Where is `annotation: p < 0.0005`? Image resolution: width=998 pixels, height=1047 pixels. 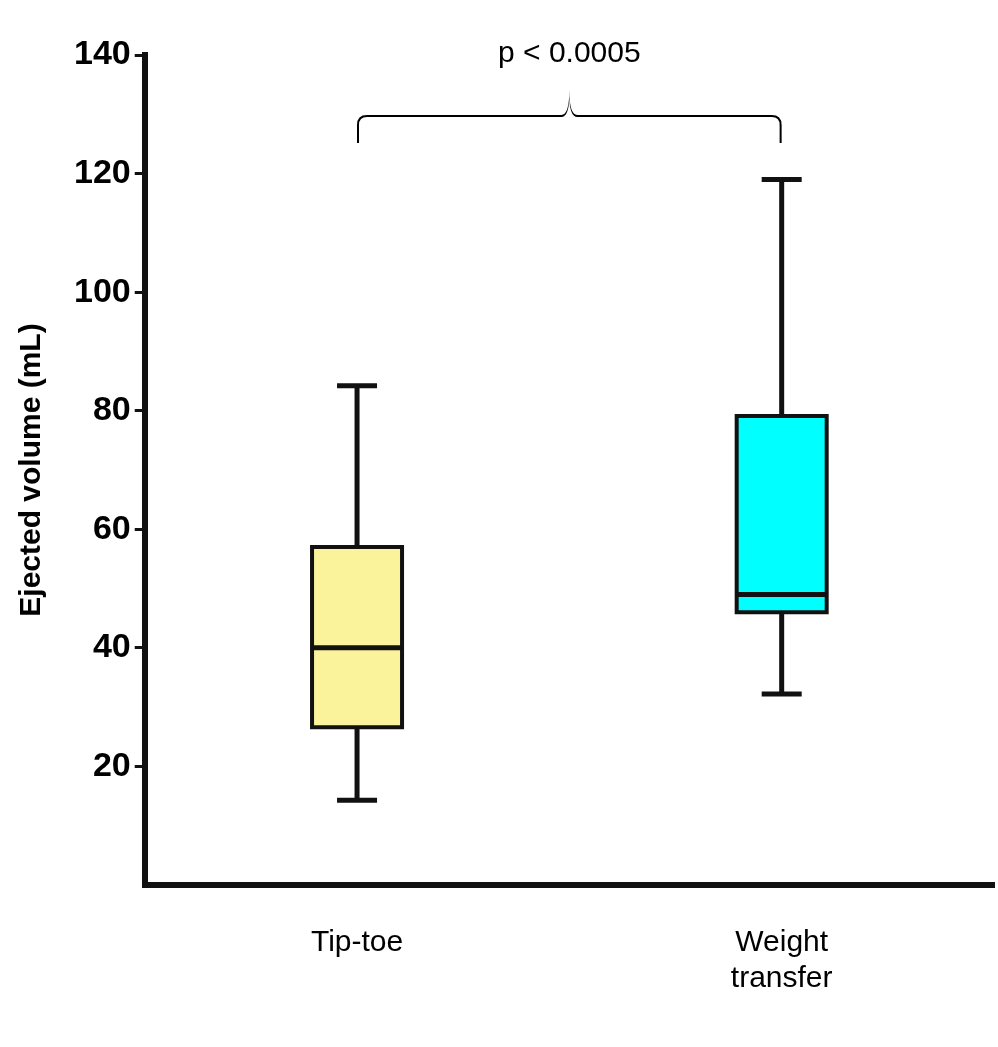
annotation: p < 0.0005 is located at coordinates (569, 52).